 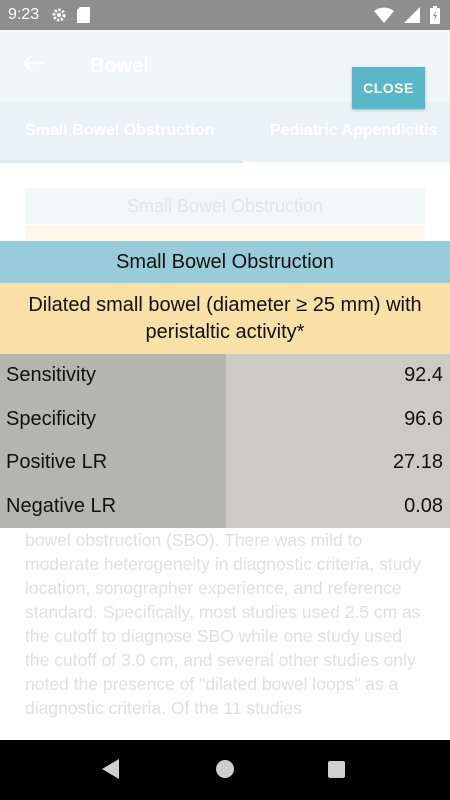 What do you see at coordinates (84, 15) in the screenshot?
I see `sd-card-icon` at bounding box center [84, 15].